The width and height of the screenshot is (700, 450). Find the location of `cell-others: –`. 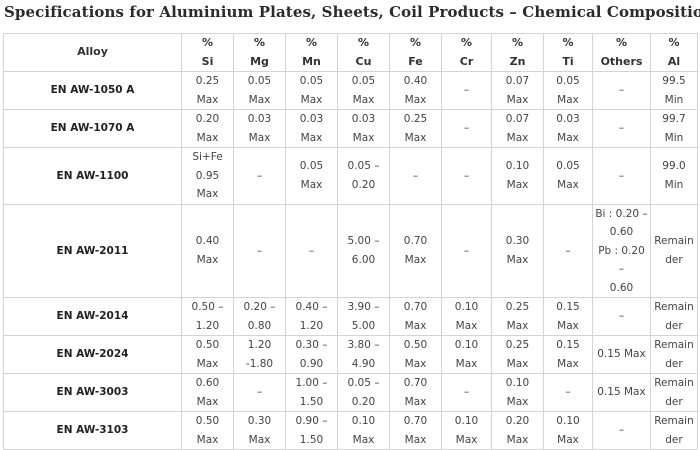

cell-others: – is located at coordinates (621, 128).